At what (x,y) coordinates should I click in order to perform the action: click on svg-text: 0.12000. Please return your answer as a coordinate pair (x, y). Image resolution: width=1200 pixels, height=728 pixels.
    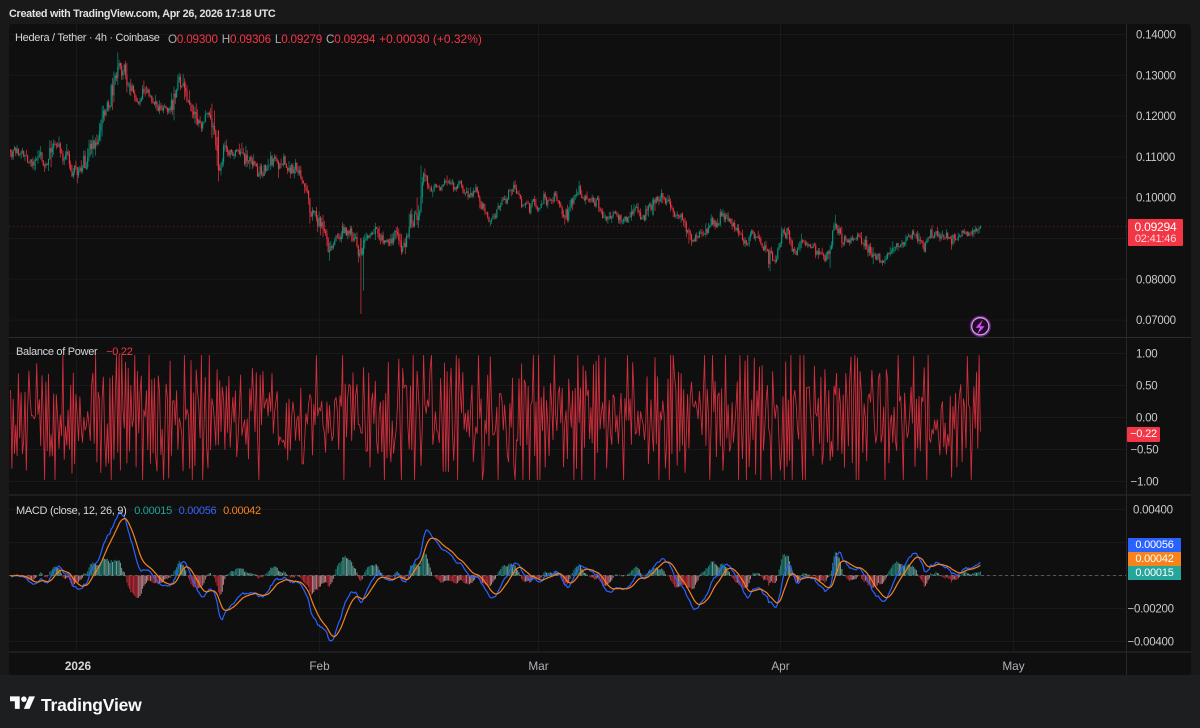
    Looking at the image, I should click on (1156, 117).